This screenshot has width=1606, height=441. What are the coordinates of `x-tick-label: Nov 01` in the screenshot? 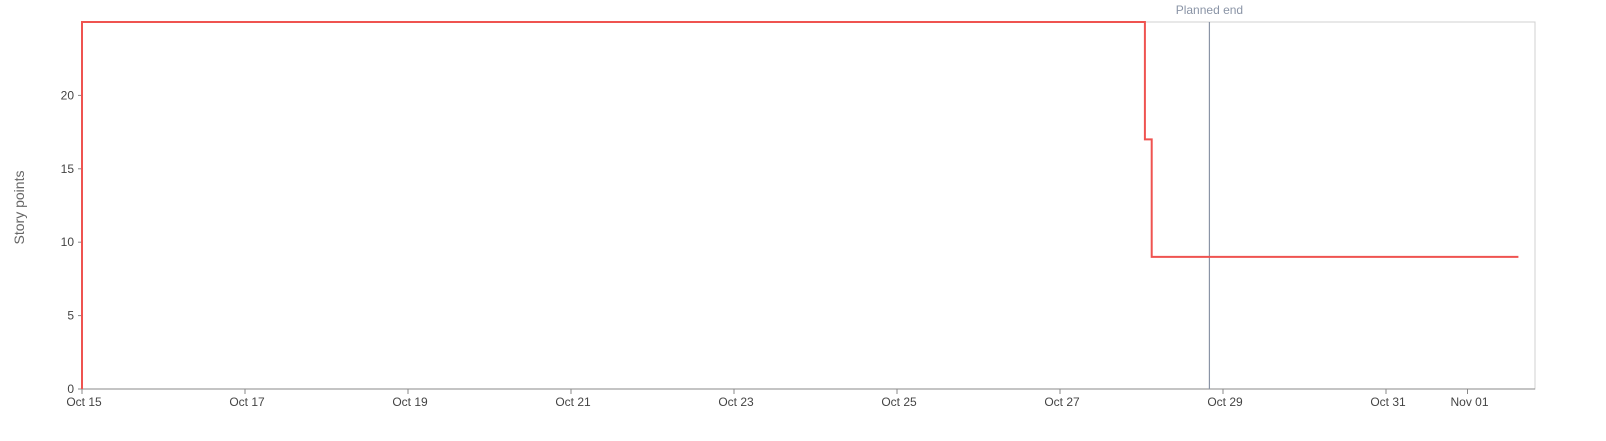 It's located at (1469, 402).